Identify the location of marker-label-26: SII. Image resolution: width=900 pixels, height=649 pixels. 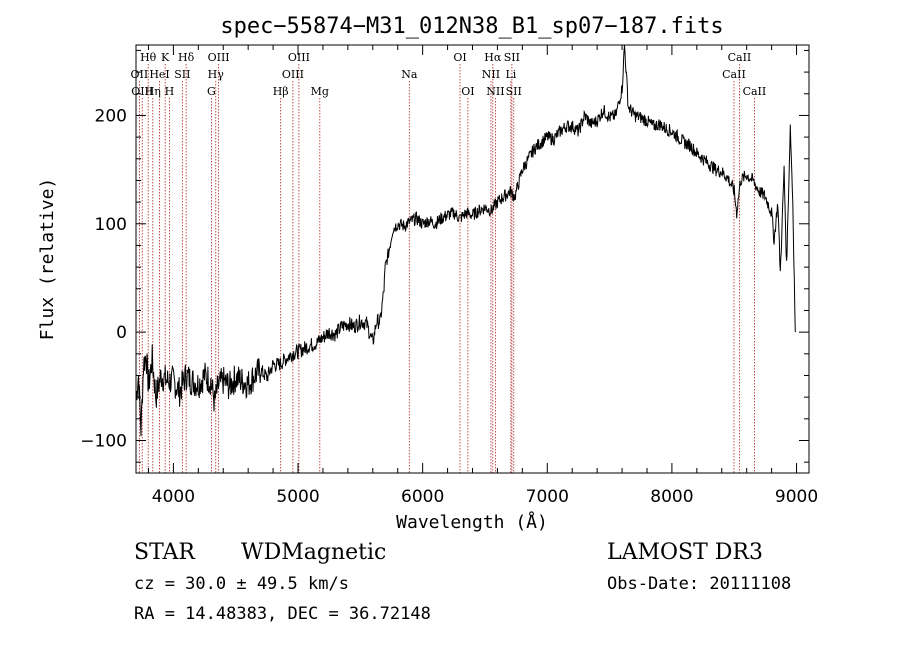
(514, 91).